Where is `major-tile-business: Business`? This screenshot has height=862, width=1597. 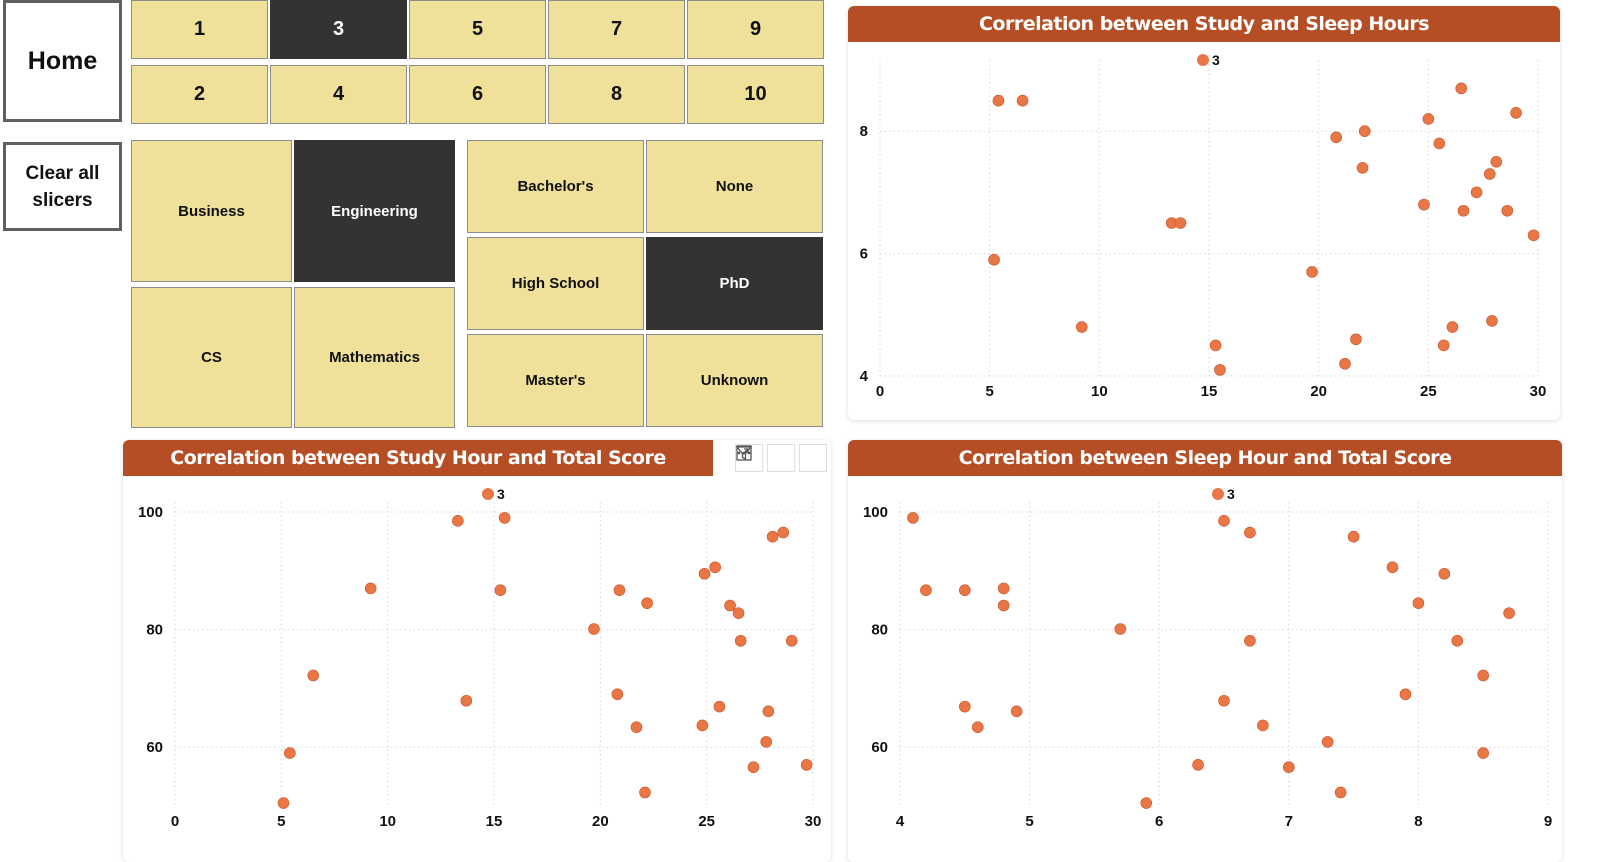 major-tile-business: Business is located at coordinates (211, 211).